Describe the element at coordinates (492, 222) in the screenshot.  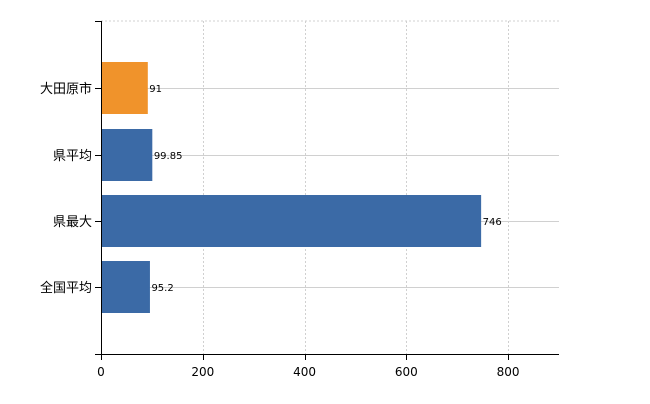
I see `data-label: 746` at that location.